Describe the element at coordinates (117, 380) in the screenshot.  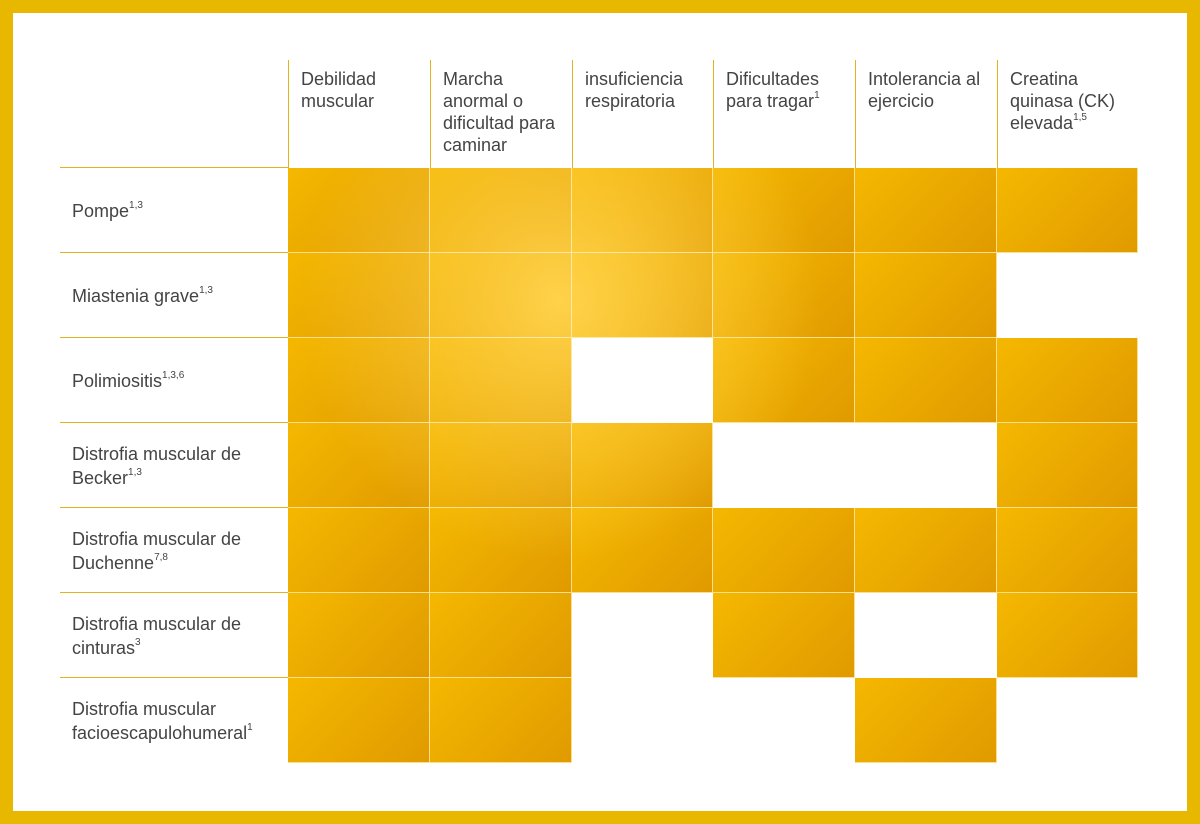
I see `row-label-text: Polimiositis` at that location.